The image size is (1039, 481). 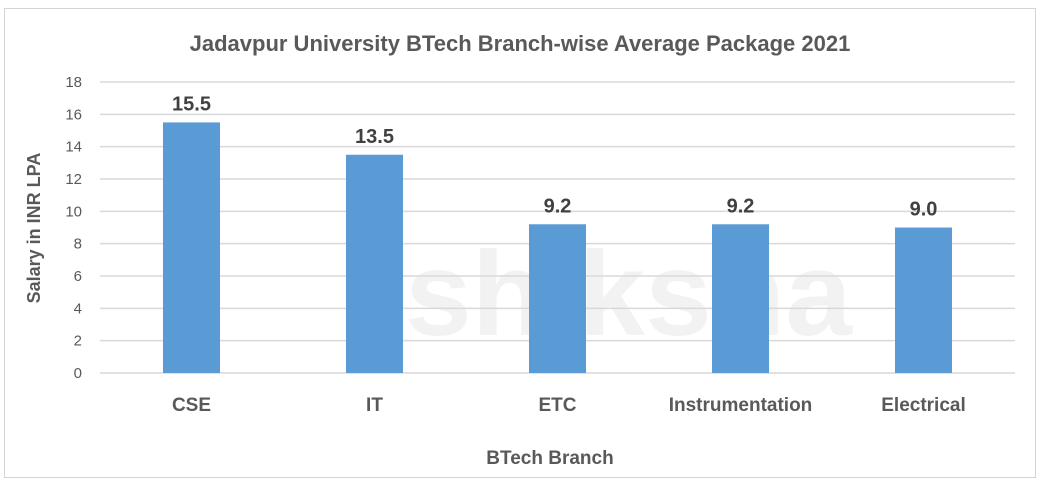 I want to click on y-tick-label: 12, so click(x=73, y=179).